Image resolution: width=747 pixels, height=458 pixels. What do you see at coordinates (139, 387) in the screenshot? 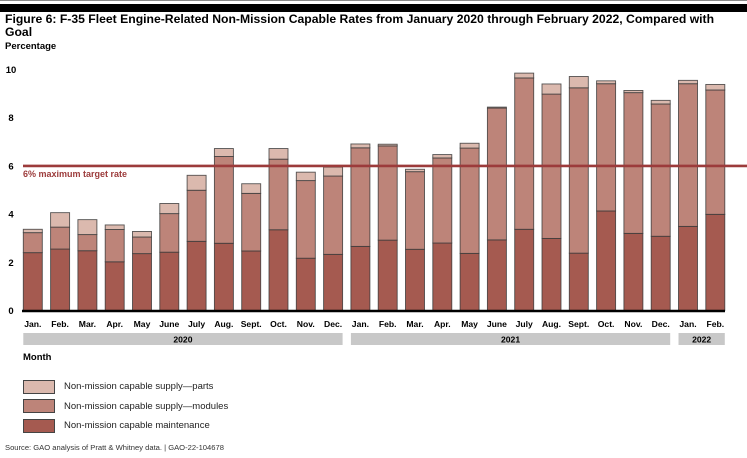
I see `legend-label: Non-mission capable supply—parts` at bounding box center [139, 387].